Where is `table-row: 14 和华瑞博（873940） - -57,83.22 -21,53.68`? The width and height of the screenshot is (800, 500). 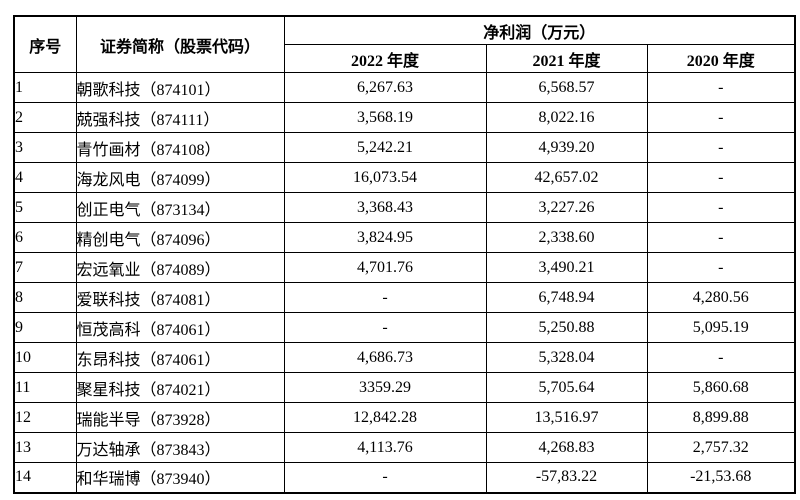
table-row: 14 和华瑞博（873940） - -57,83.22 -21,53.68 is located at coordinates (404, 477).